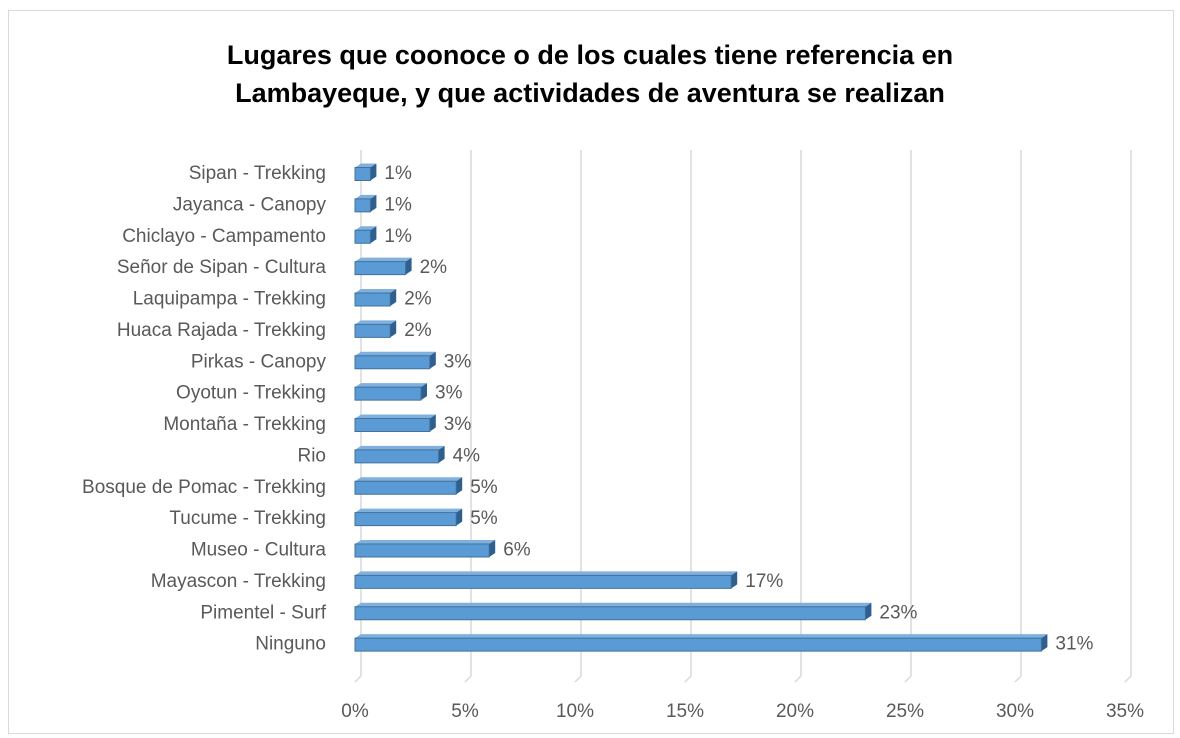  What do you see at coordinates (905, 711) in the screenshot?
I see `x-tick-label: 25%` at bounding box center [905, 711].